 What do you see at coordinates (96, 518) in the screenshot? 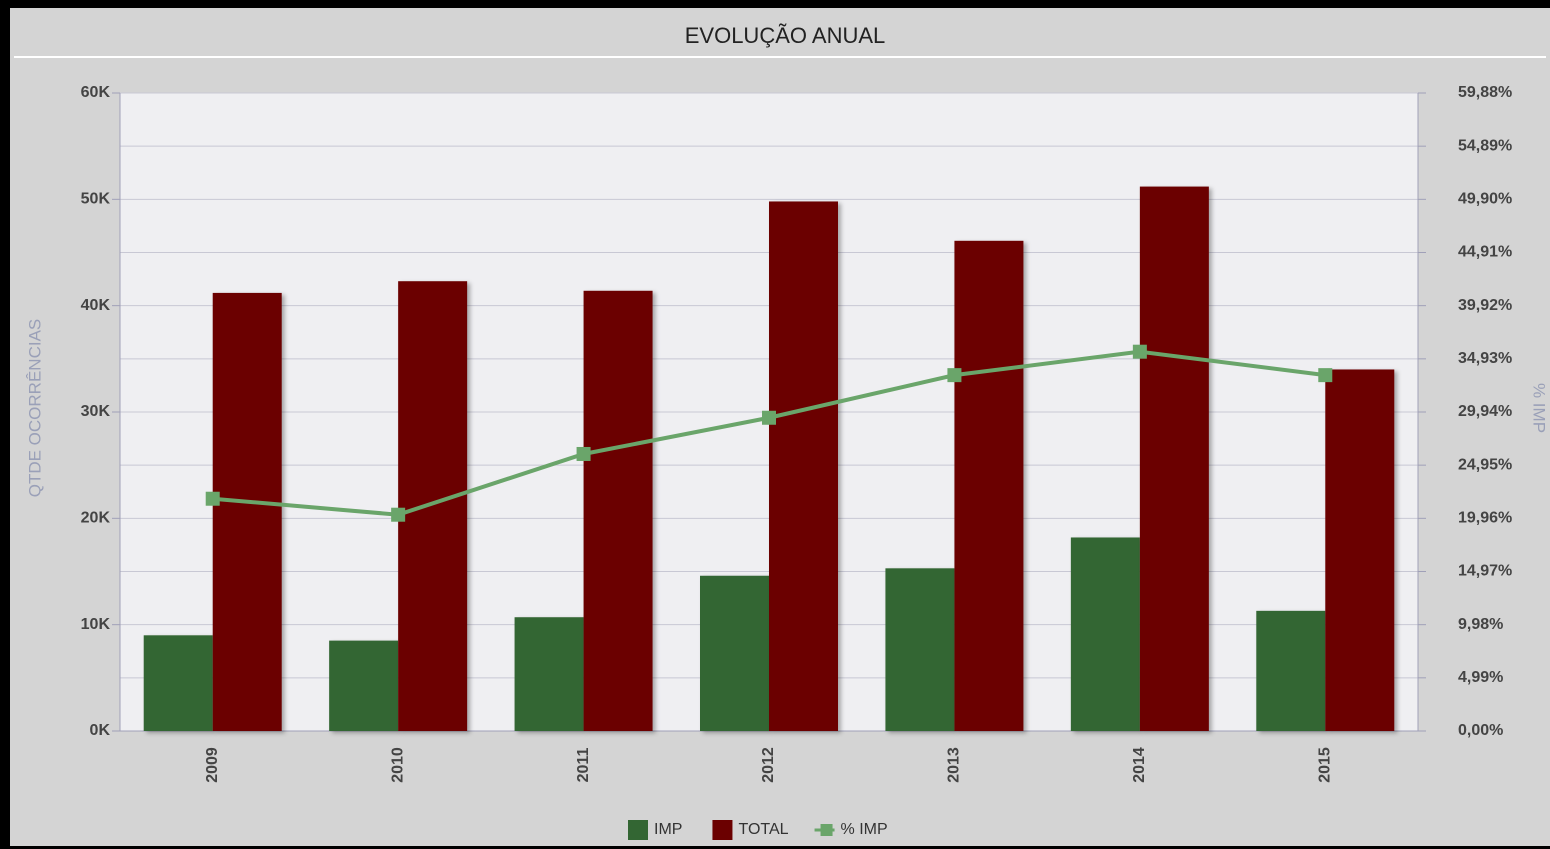
I see `y-tick-label: 20K` at bounding box center [96, 518].